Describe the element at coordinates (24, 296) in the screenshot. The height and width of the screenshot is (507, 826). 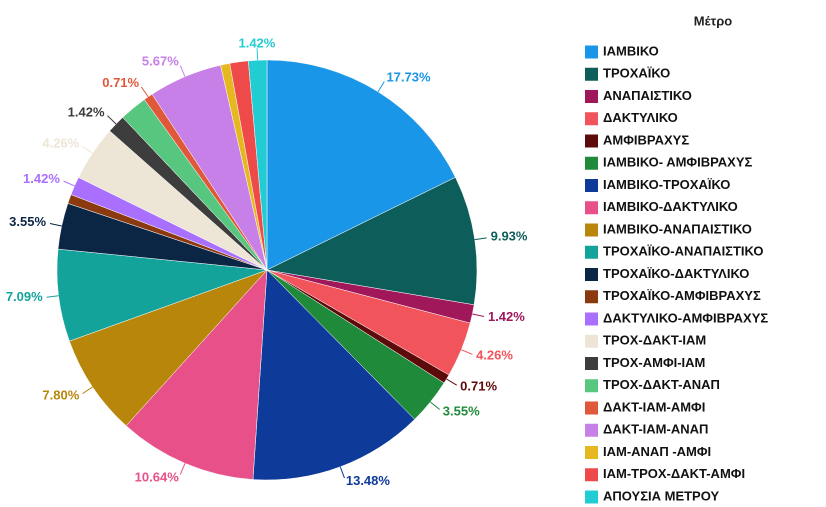
I see `data-label: 7.09%` at that location.